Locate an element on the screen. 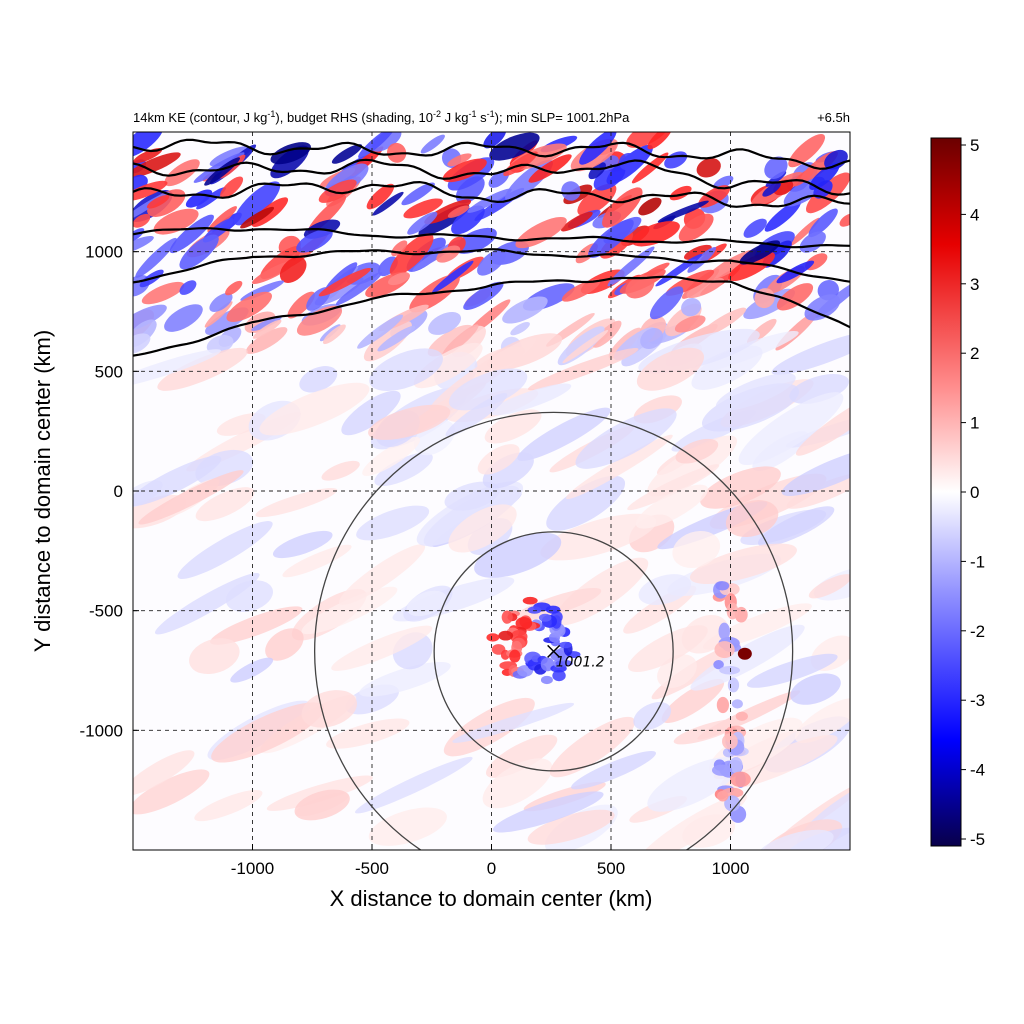  colorbar-tick-label: -2 is located at coordinates (977, 631).